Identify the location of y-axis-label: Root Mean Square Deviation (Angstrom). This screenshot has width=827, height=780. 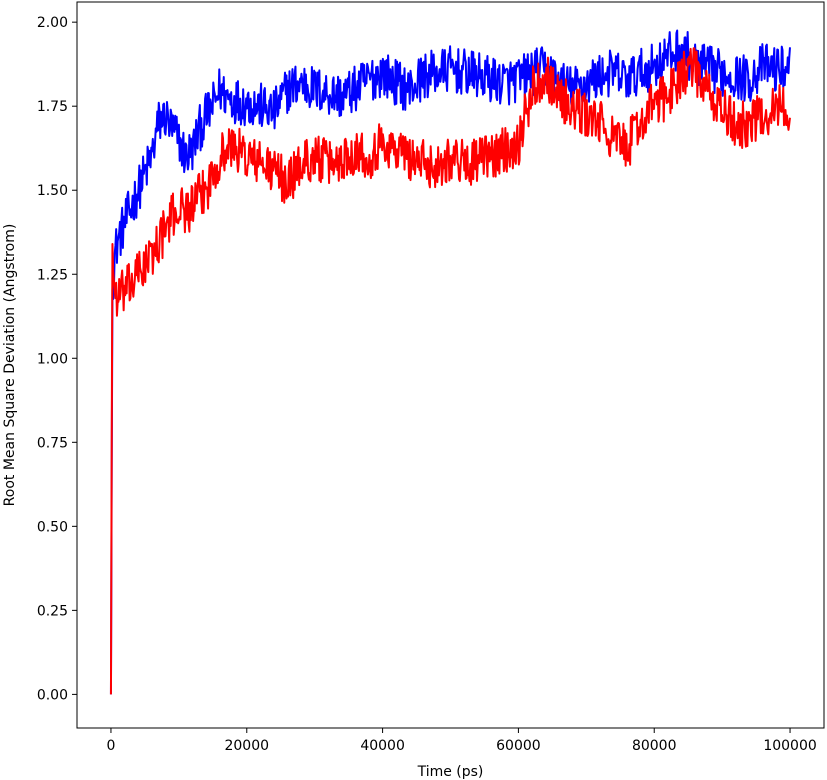
(10, 365).